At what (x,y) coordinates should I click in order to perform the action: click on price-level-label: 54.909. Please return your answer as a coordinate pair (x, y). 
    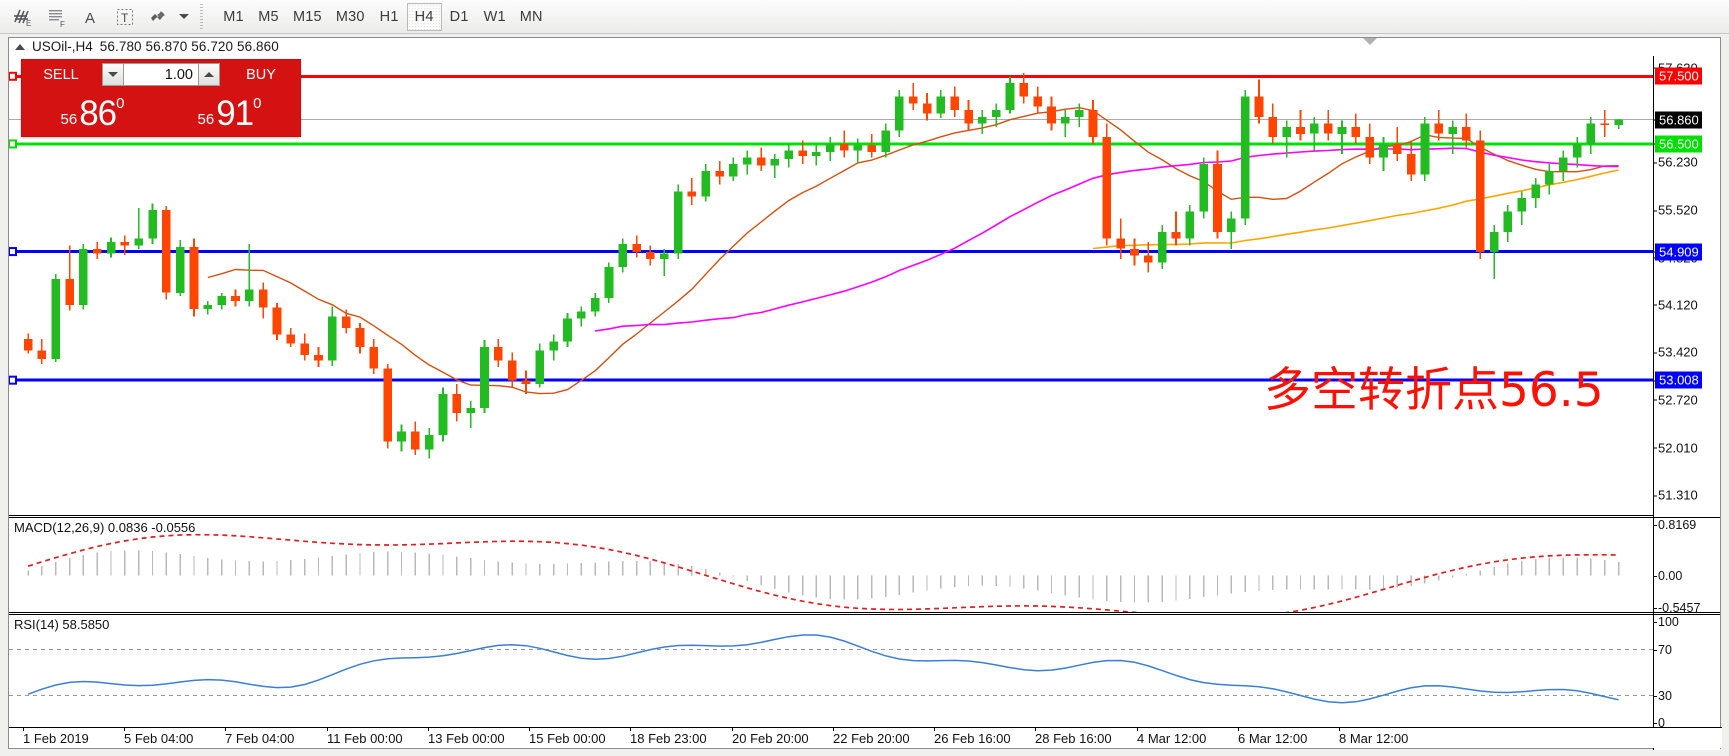
    Looking at the image, I should click on (1678, 252).